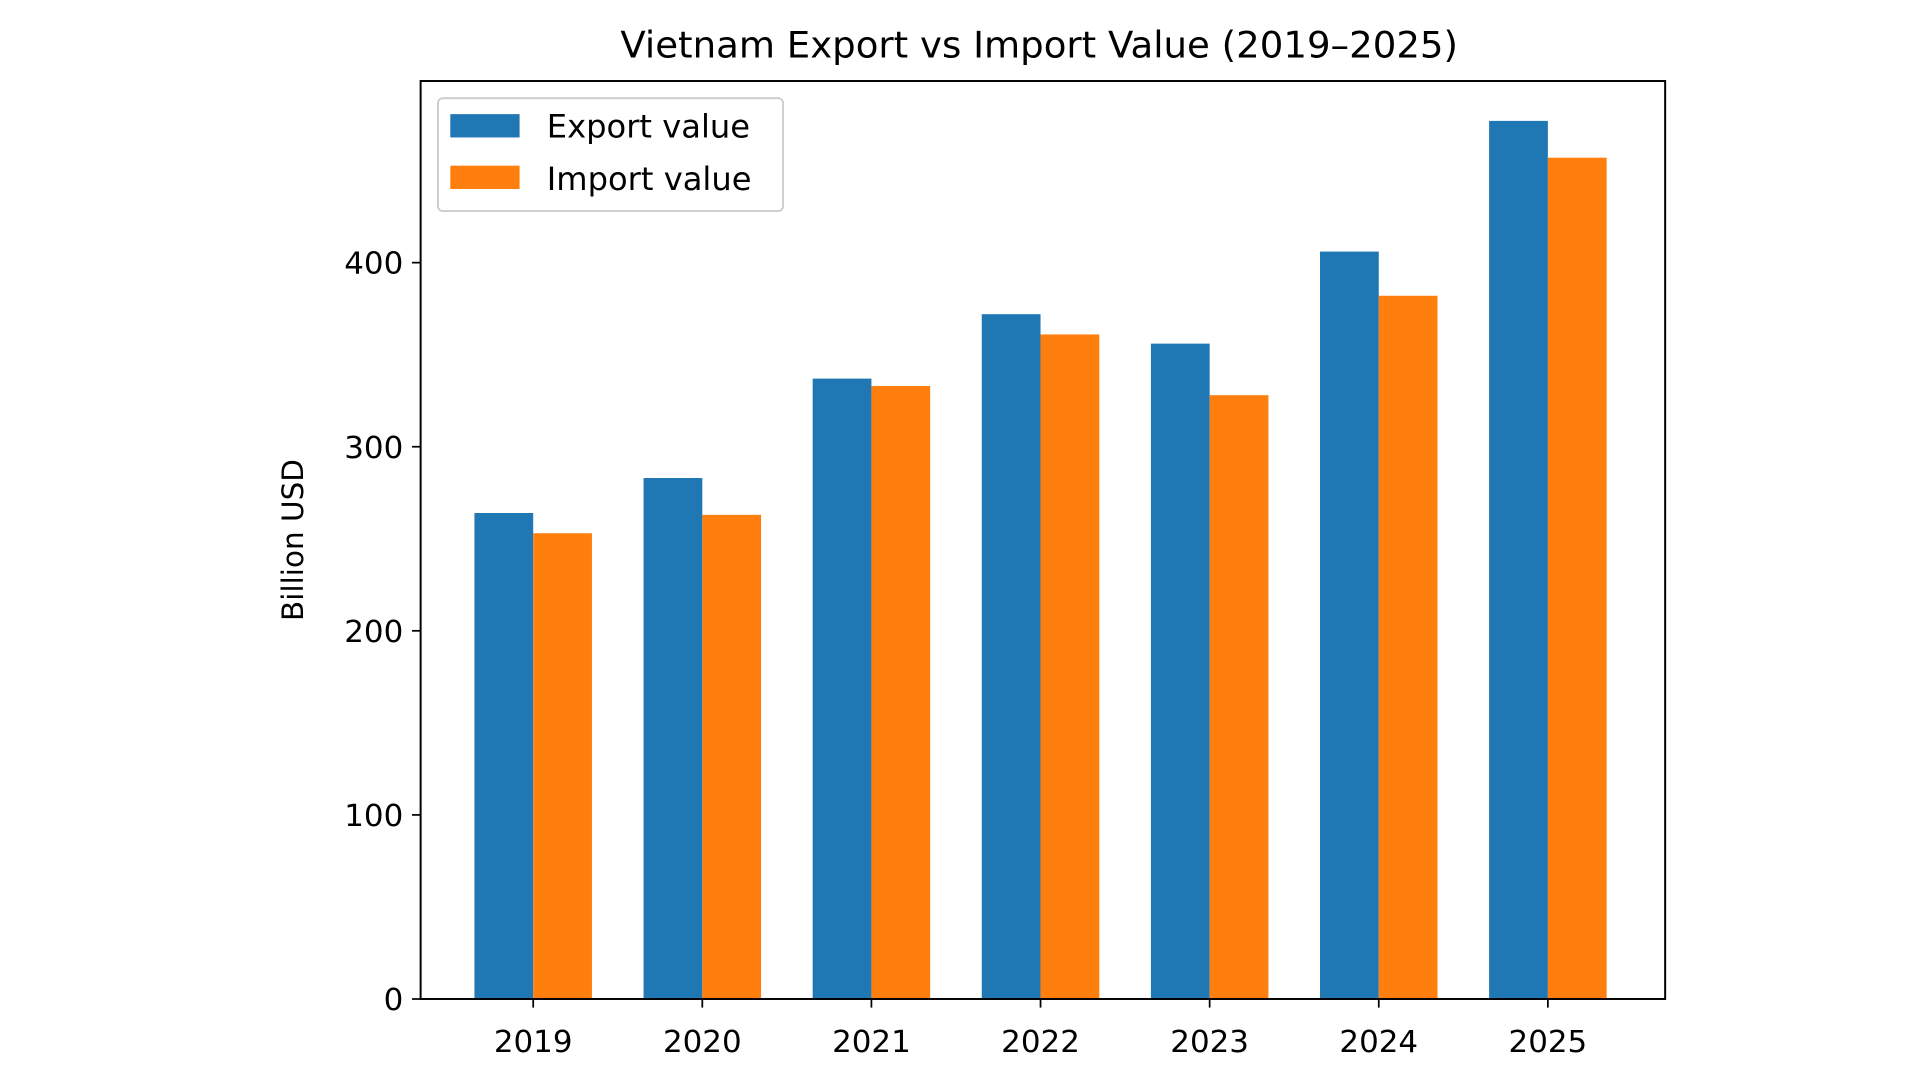  Describe the element at coordinates (533, 1042) in the screenshot. I see `x-tick-label: 2019` at that location.